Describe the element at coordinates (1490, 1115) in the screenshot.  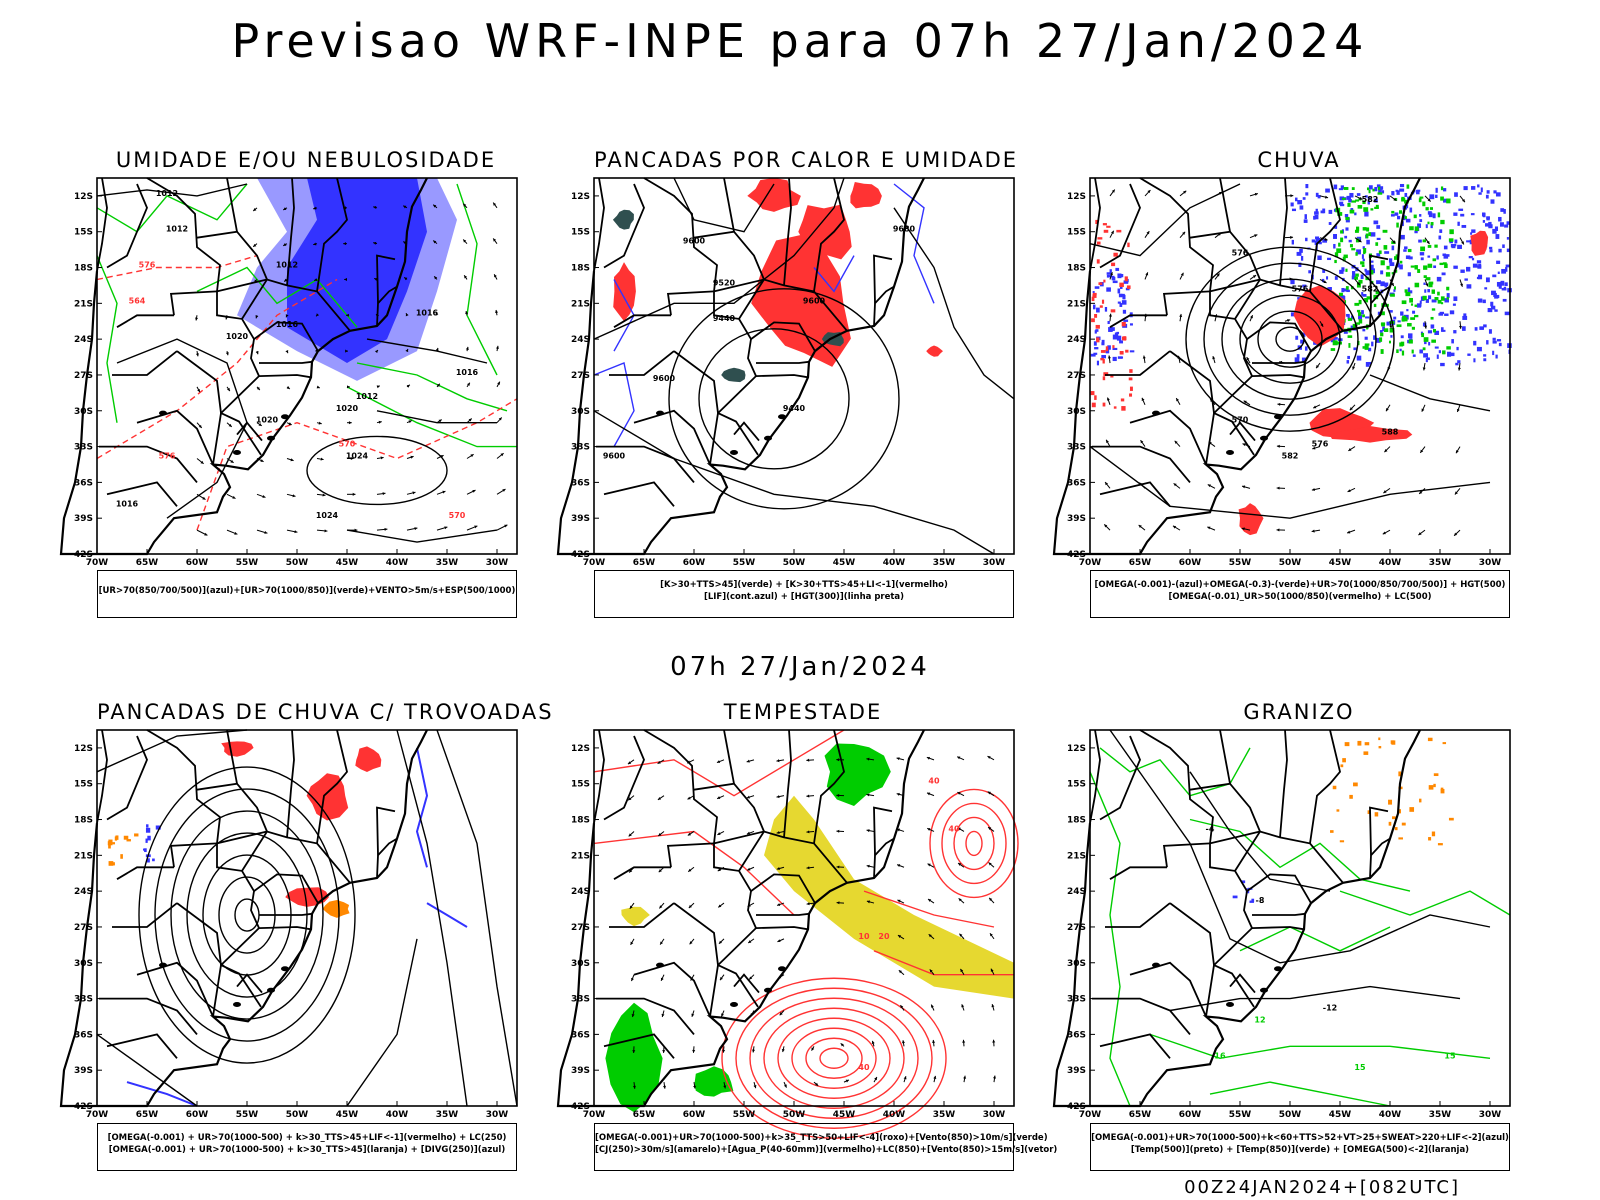
I see `x-tick-label: 30W` at that location.